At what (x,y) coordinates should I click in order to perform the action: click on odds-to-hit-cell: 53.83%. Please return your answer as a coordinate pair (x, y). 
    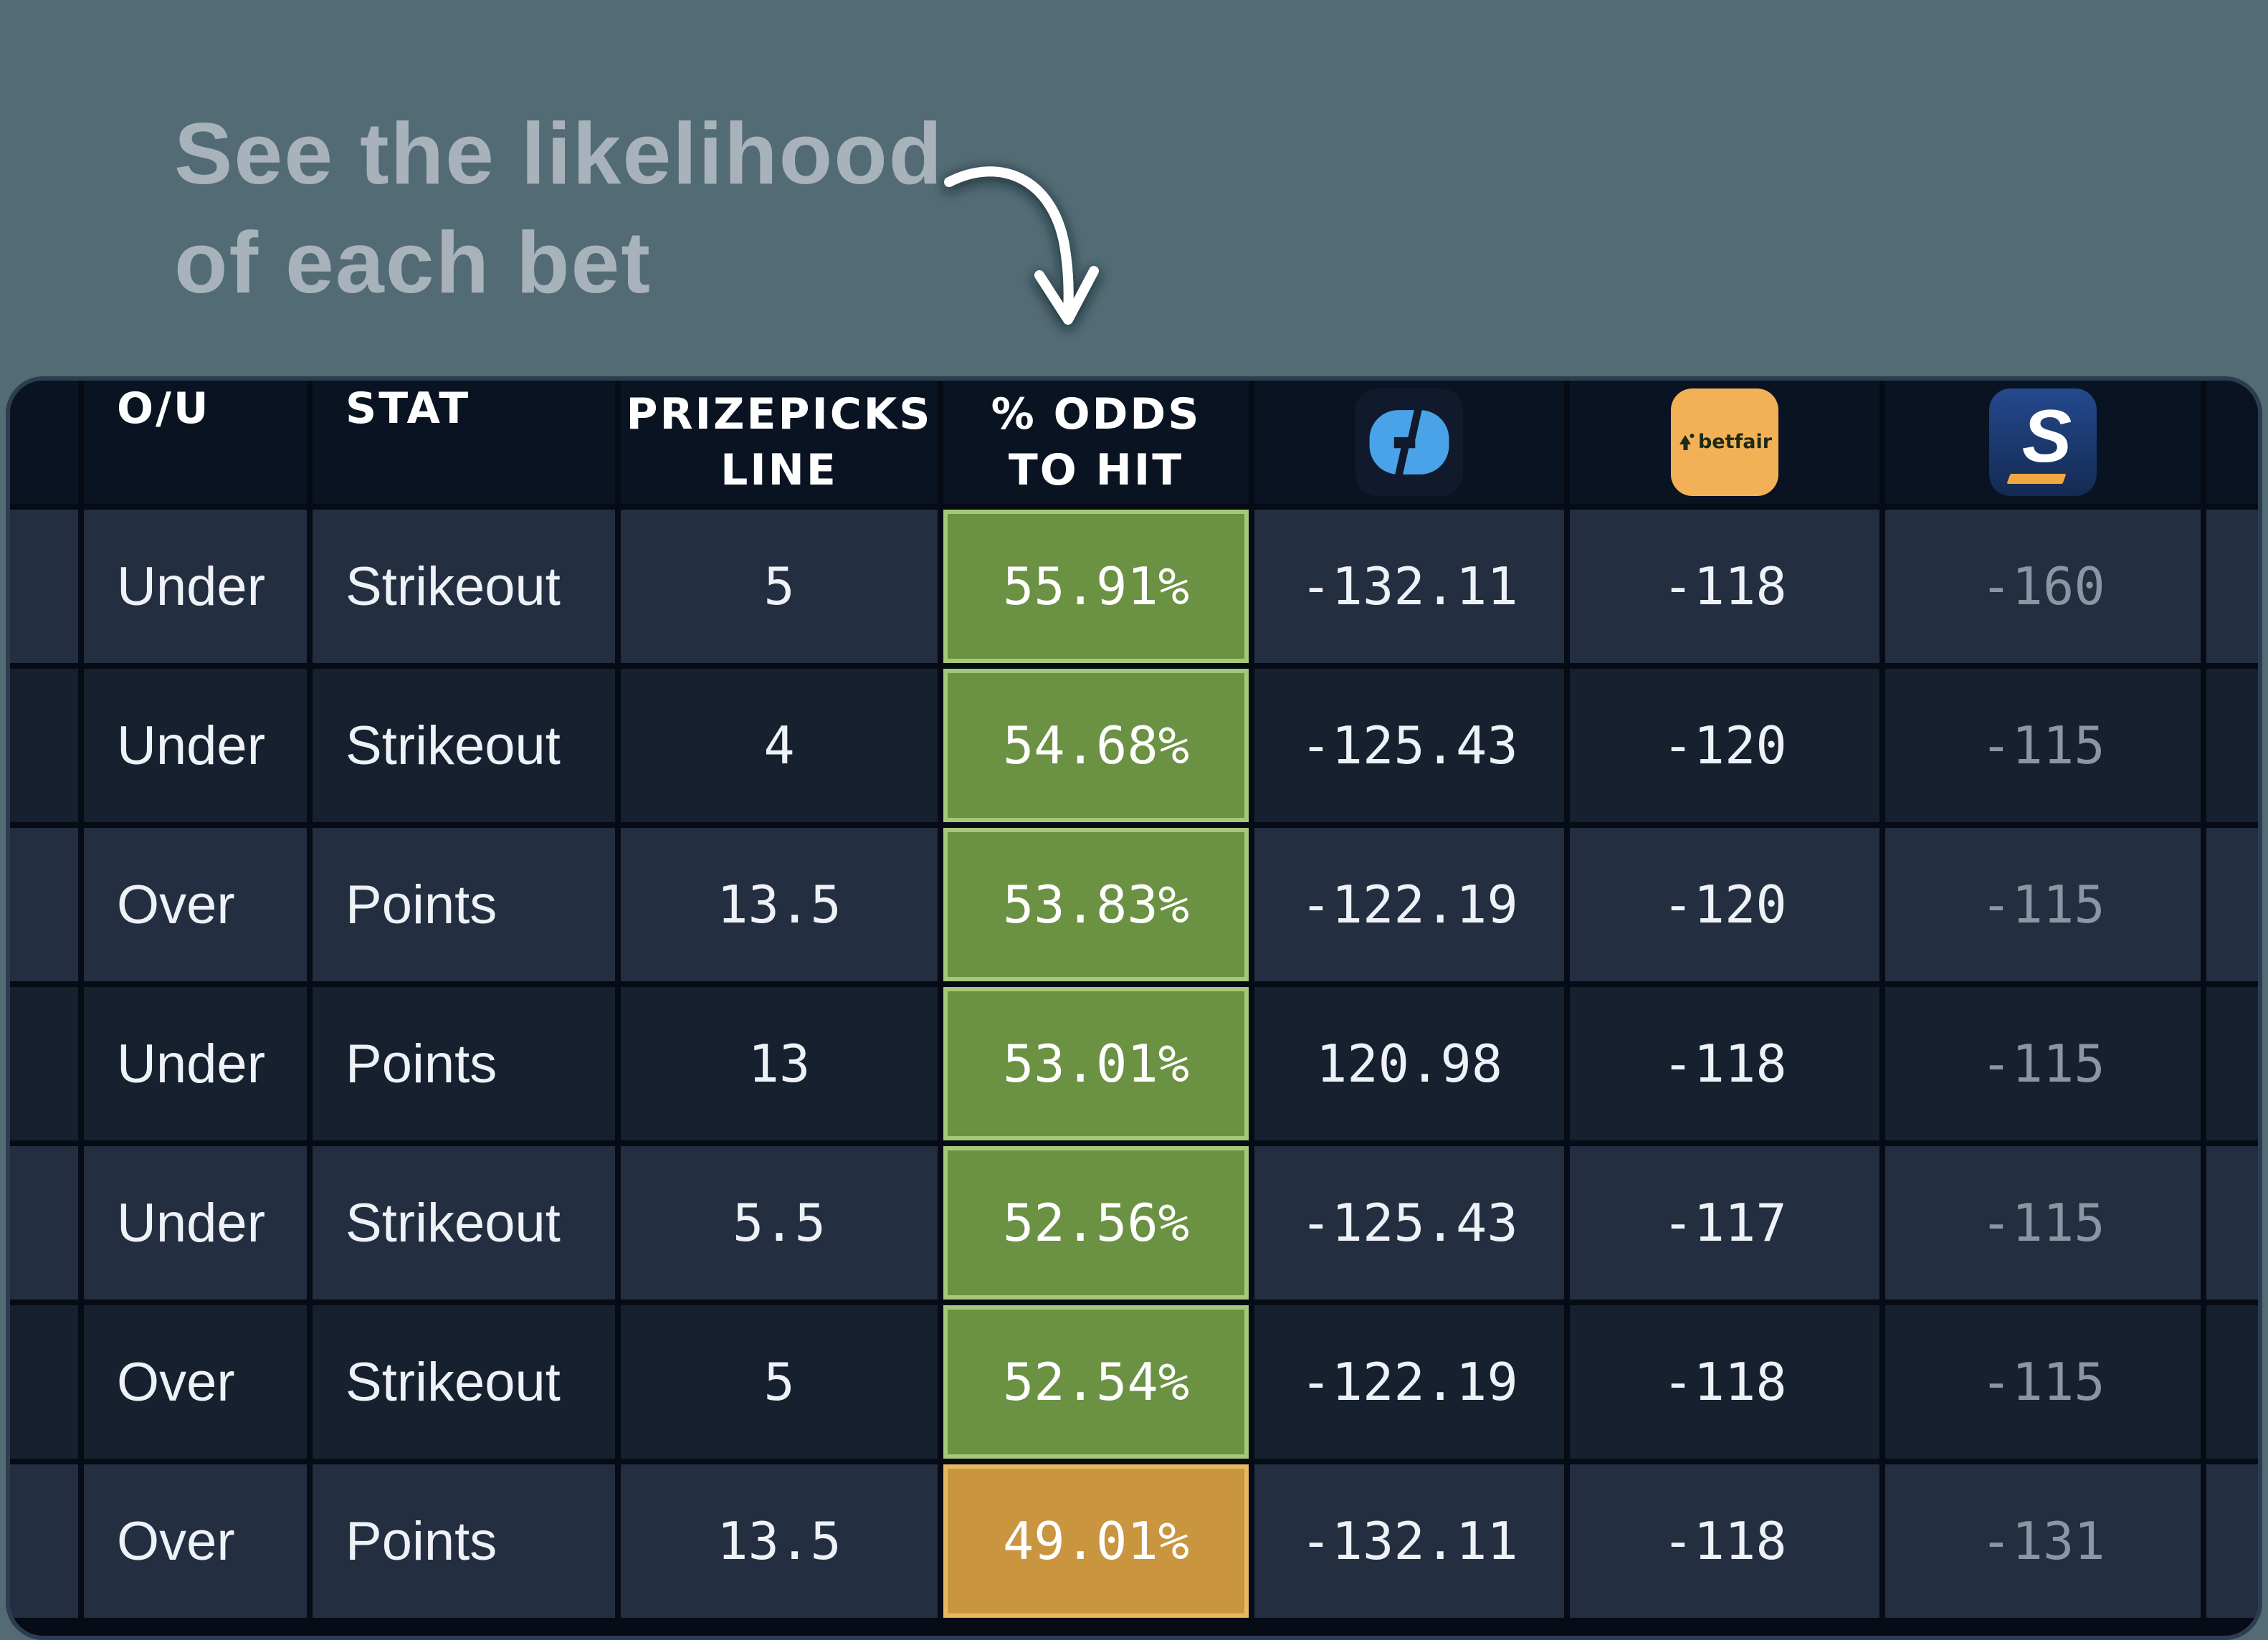
    Looking at the image, I should click on (1096, 904).